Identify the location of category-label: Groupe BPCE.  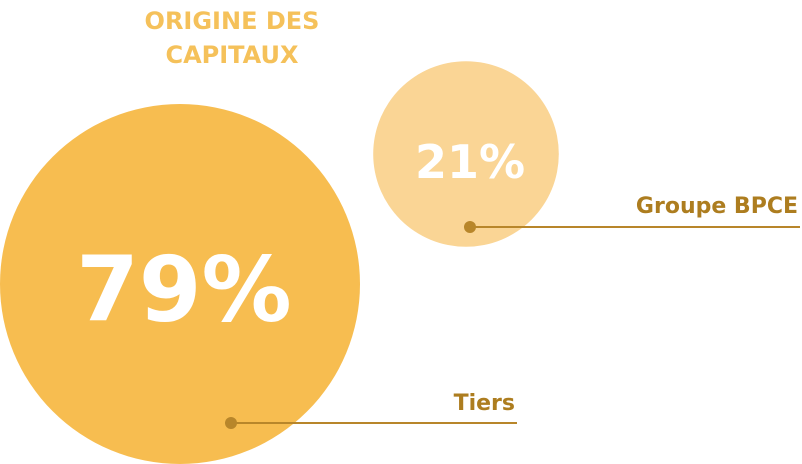
(717, 206).